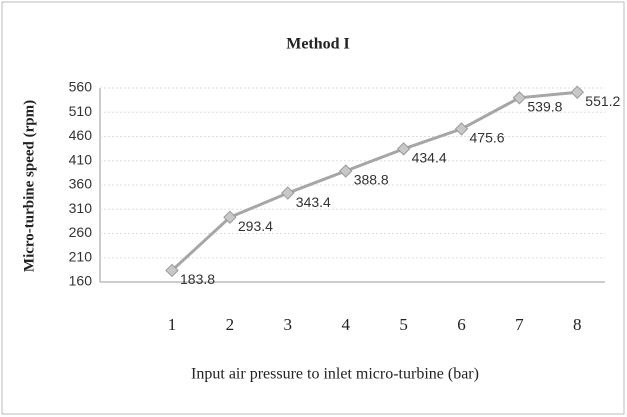  What do you see at coordinates (81, 184) in the screenshot?
I see `y-tick-label: 360` at bounding box center [81, 184].